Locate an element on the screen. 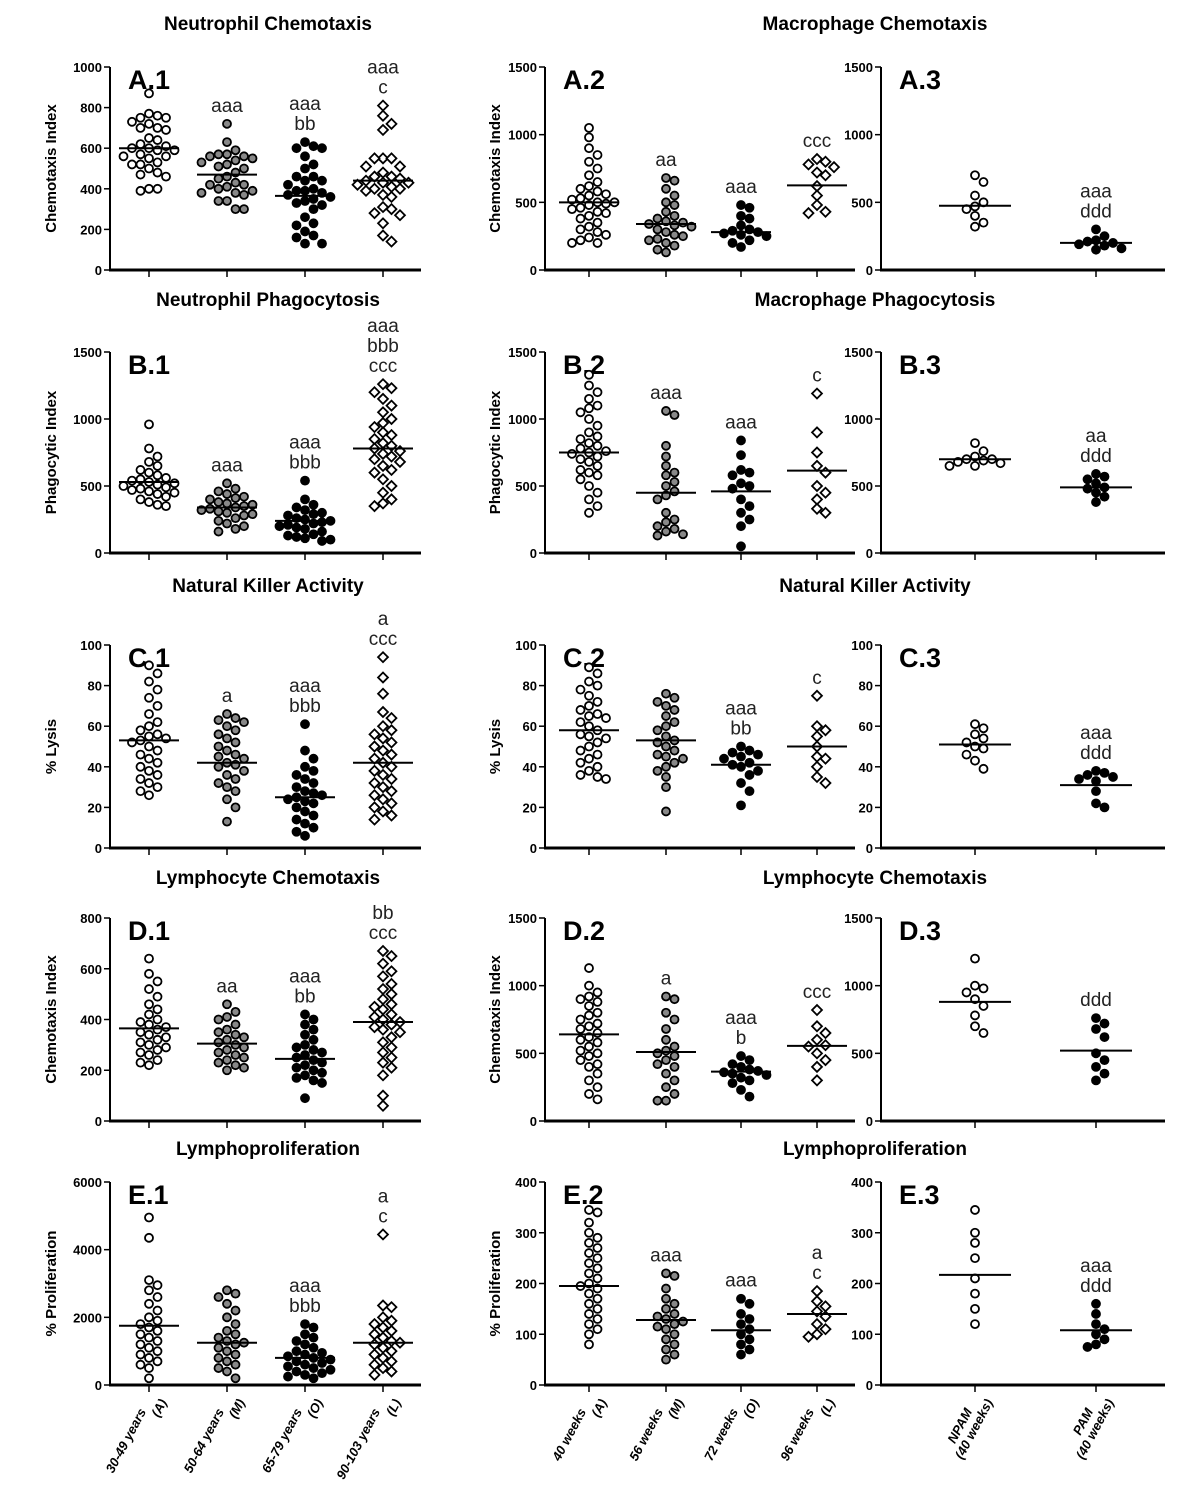 The width and height of the screenshot is (1200, 1486). y-tick-label: 80 is located at coordinates (530, 686).